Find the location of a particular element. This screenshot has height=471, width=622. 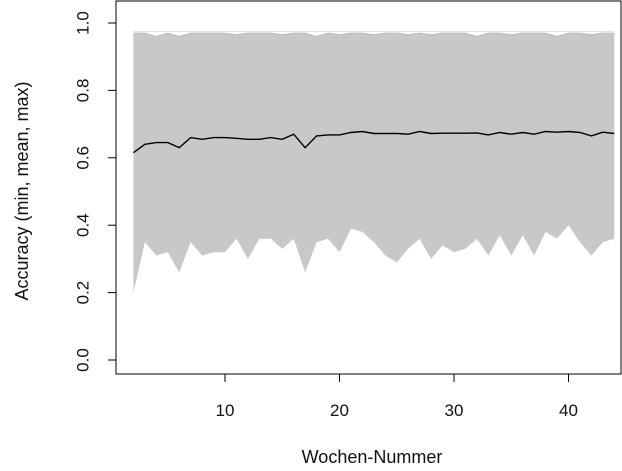

y-tick-label: 0.8 is located at coordinates (82, 91).